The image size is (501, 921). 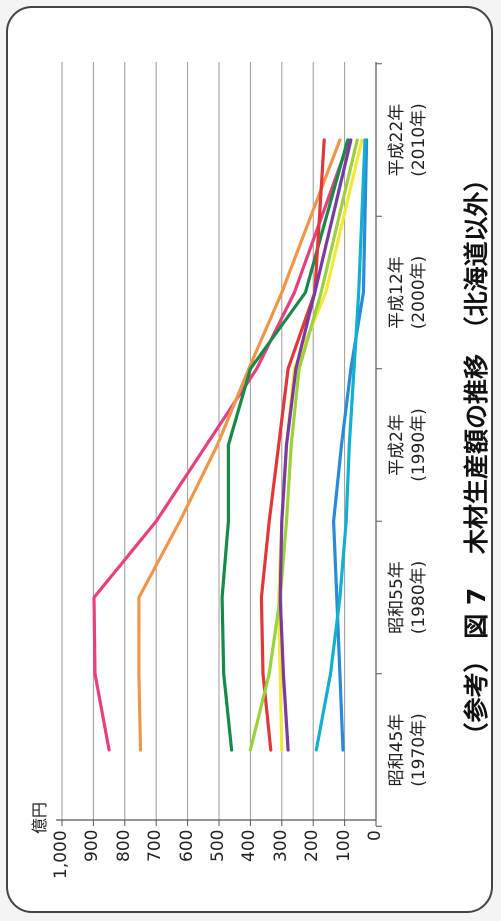 I want to click on y-tick-label: 0, so click(x=375, y=835).